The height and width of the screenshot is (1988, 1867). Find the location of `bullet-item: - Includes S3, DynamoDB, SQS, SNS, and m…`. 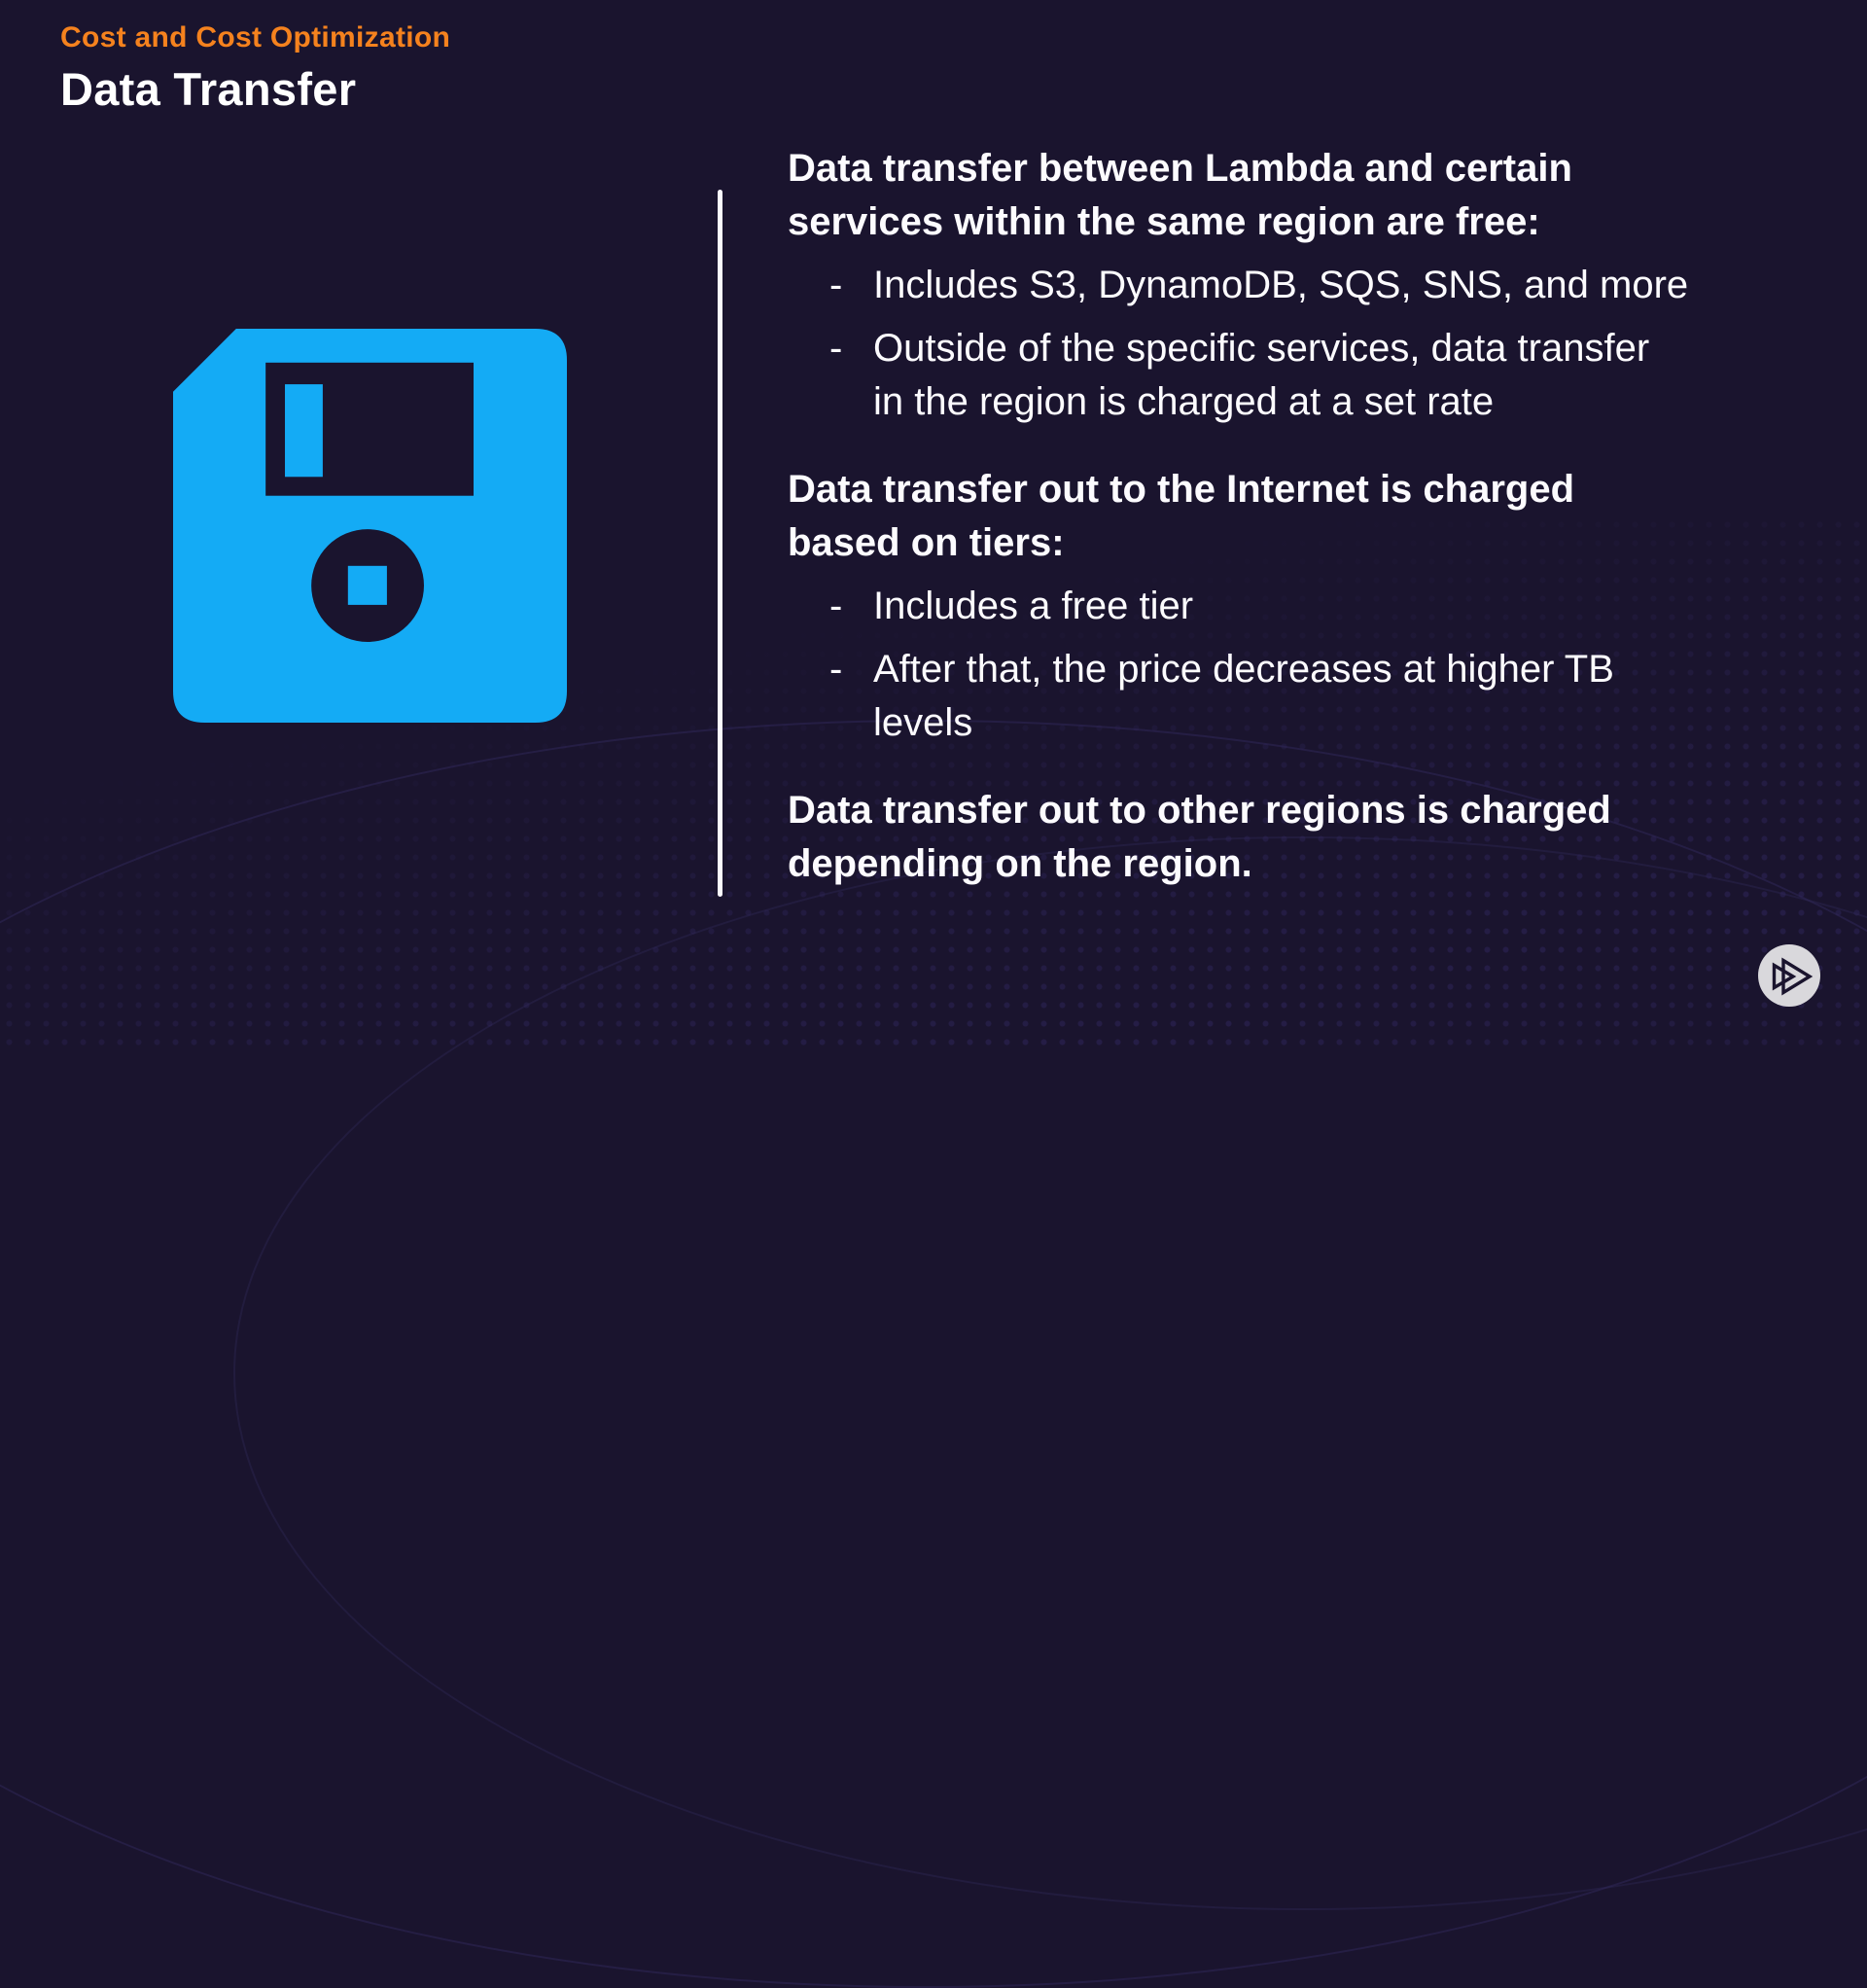

bullet-item: - Includes S3, DynamoDB, SQS, SNS, and m… is located at coordinates (1293, 285).